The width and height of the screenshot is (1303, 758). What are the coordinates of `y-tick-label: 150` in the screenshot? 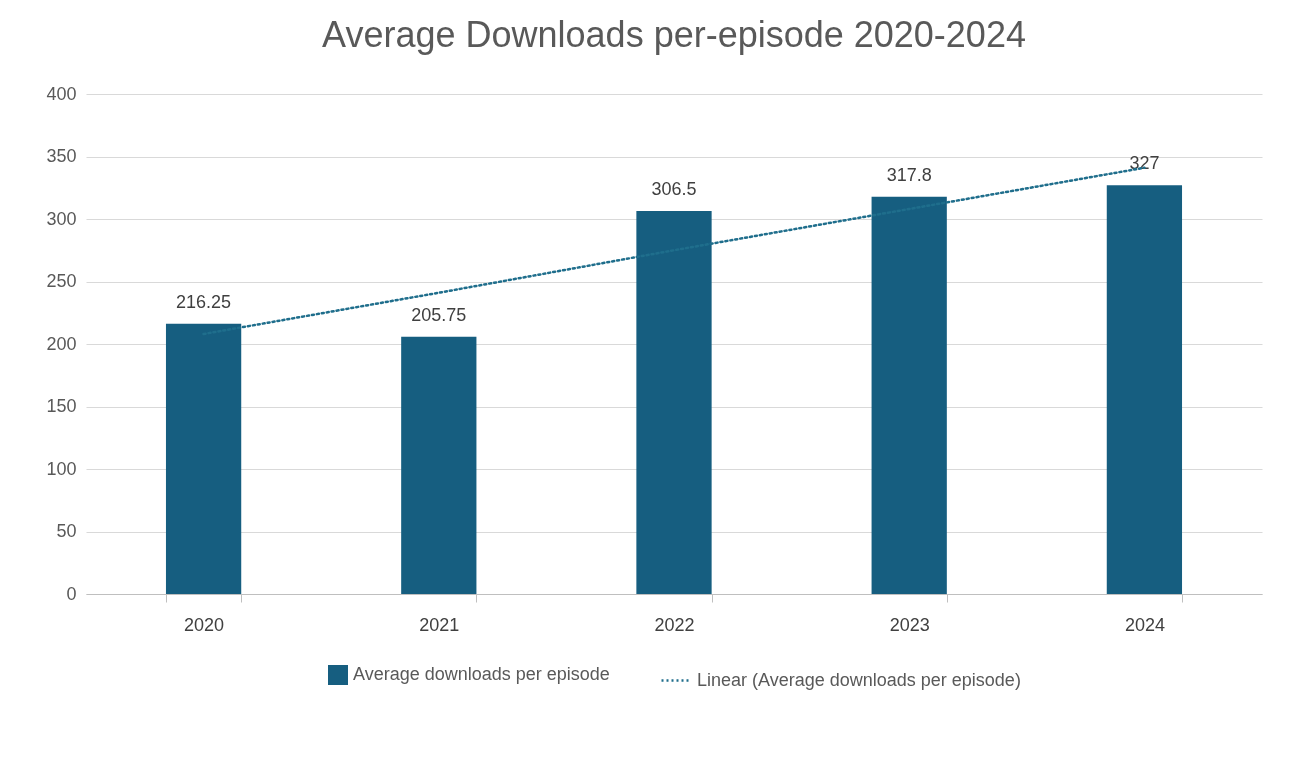 It's located at (61, 406).